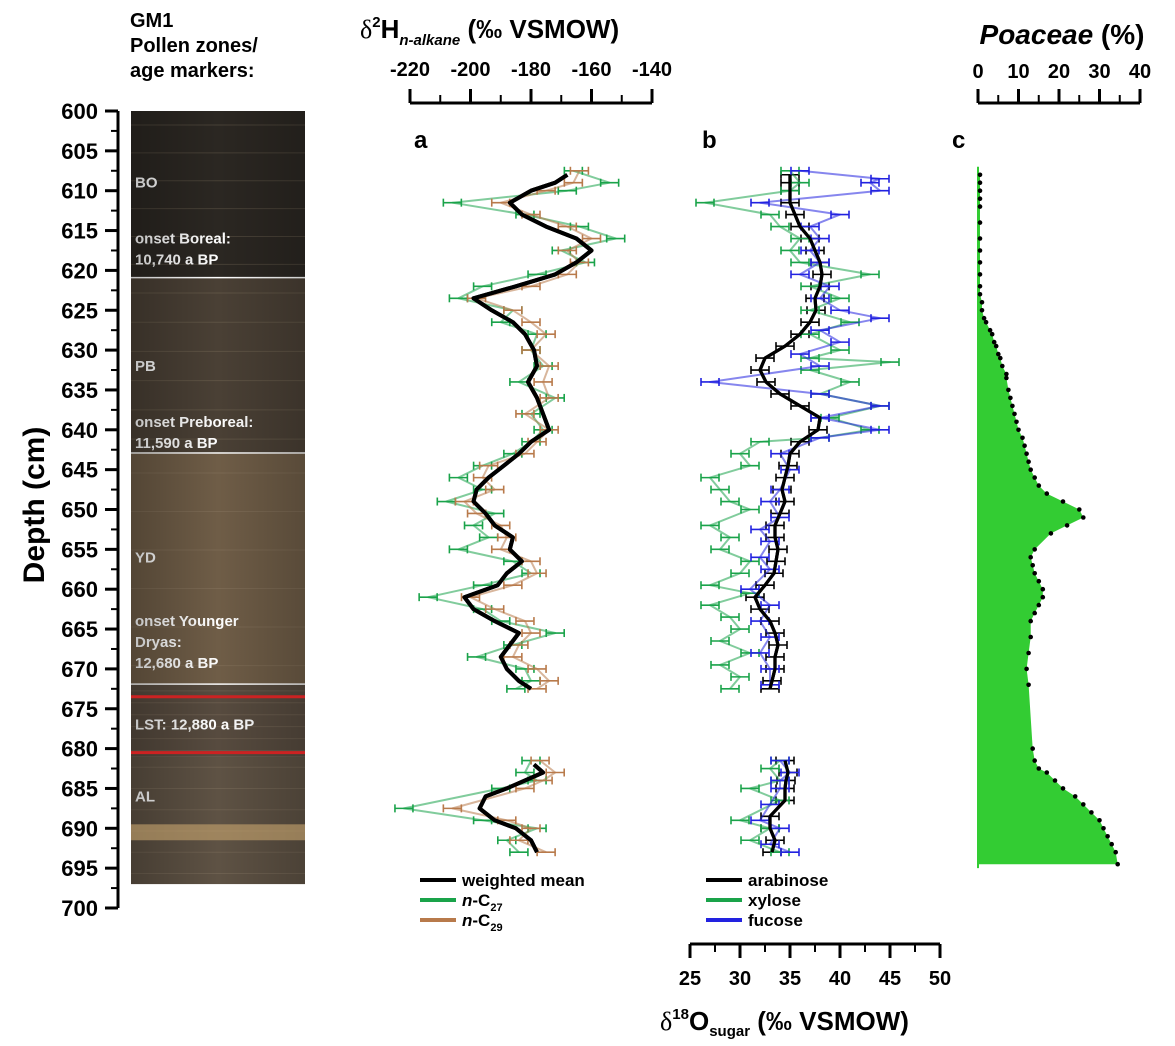  Describe the element at coordinates (790, 979) in the screenshot. I see `axis-tick-label: 35` at that location.